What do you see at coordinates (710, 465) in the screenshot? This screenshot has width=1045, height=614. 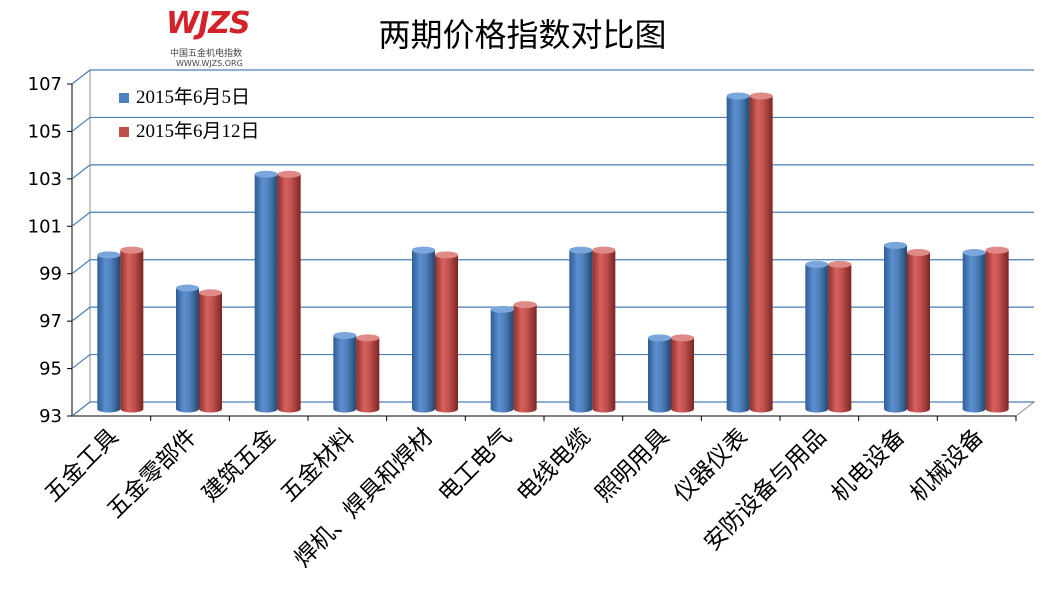 I see `x-tick-label: 仪器仪表` at bounding box center [710, 465].